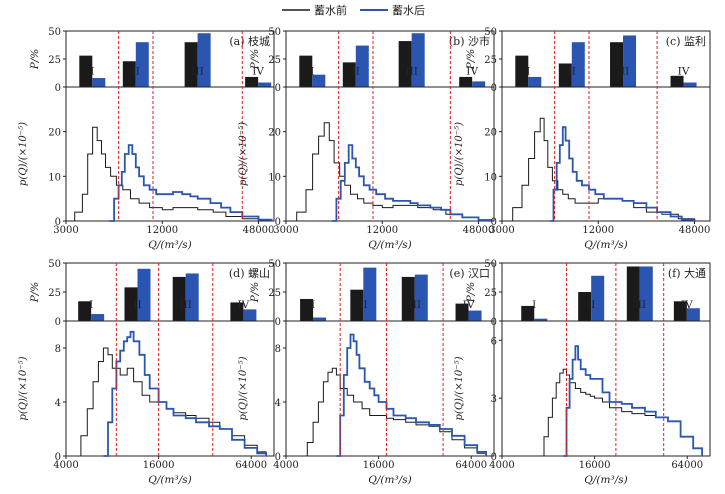  Describe the element at coordinates (469, 273) in the screenshot. I see `panel-title: (e) 汉口` at that location.